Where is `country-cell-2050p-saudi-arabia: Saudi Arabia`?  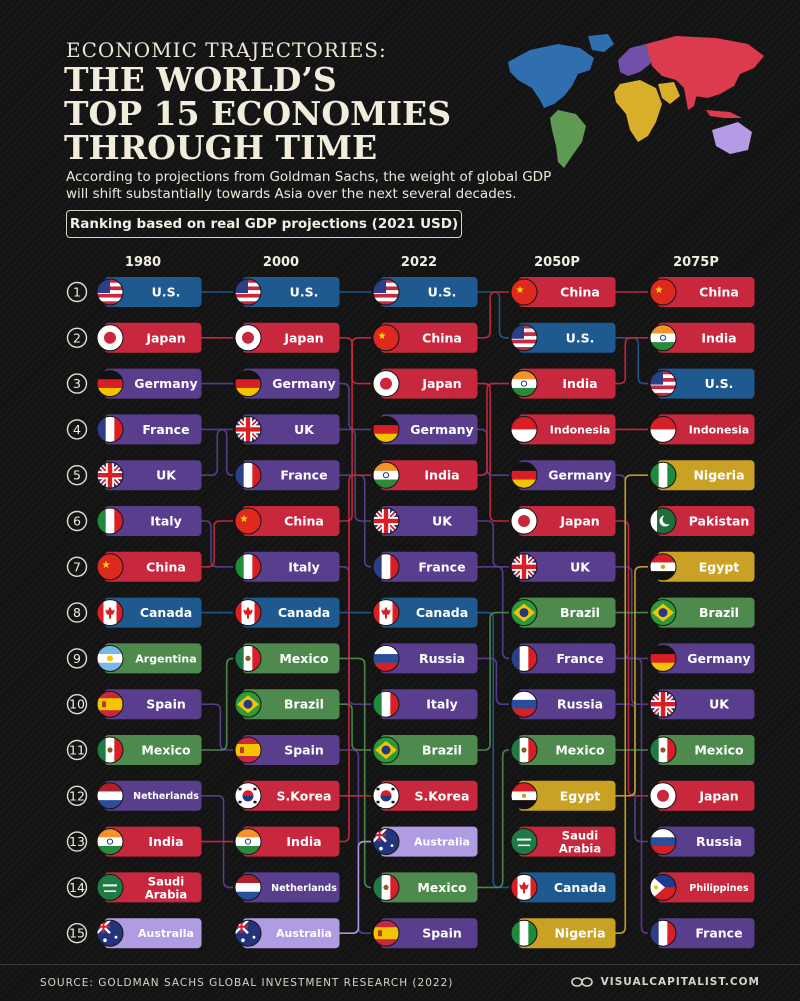 country-cell-2050p-saudi-arabia: Saudi Arabia is located at coordinates (563, 841).